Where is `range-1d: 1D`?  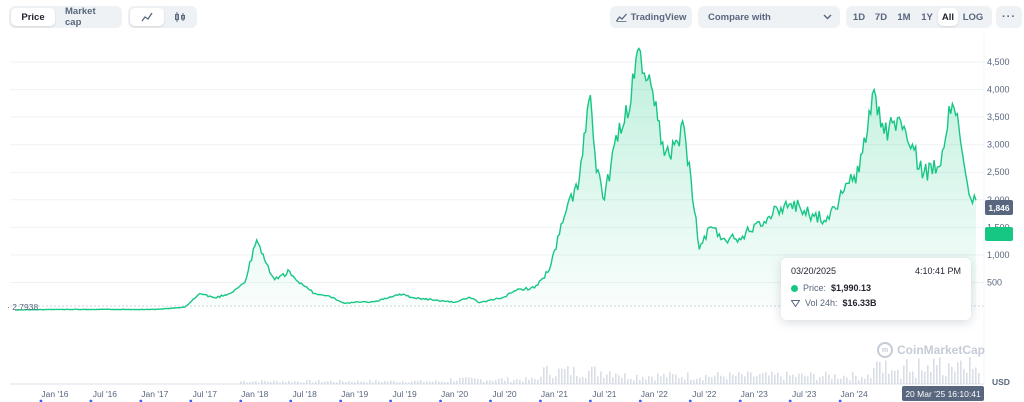
range-1d: 1D is located at coordinates (859, 17).